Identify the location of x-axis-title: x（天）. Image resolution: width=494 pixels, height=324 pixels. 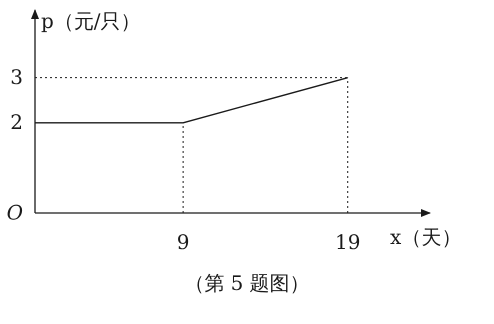
(426, 237).